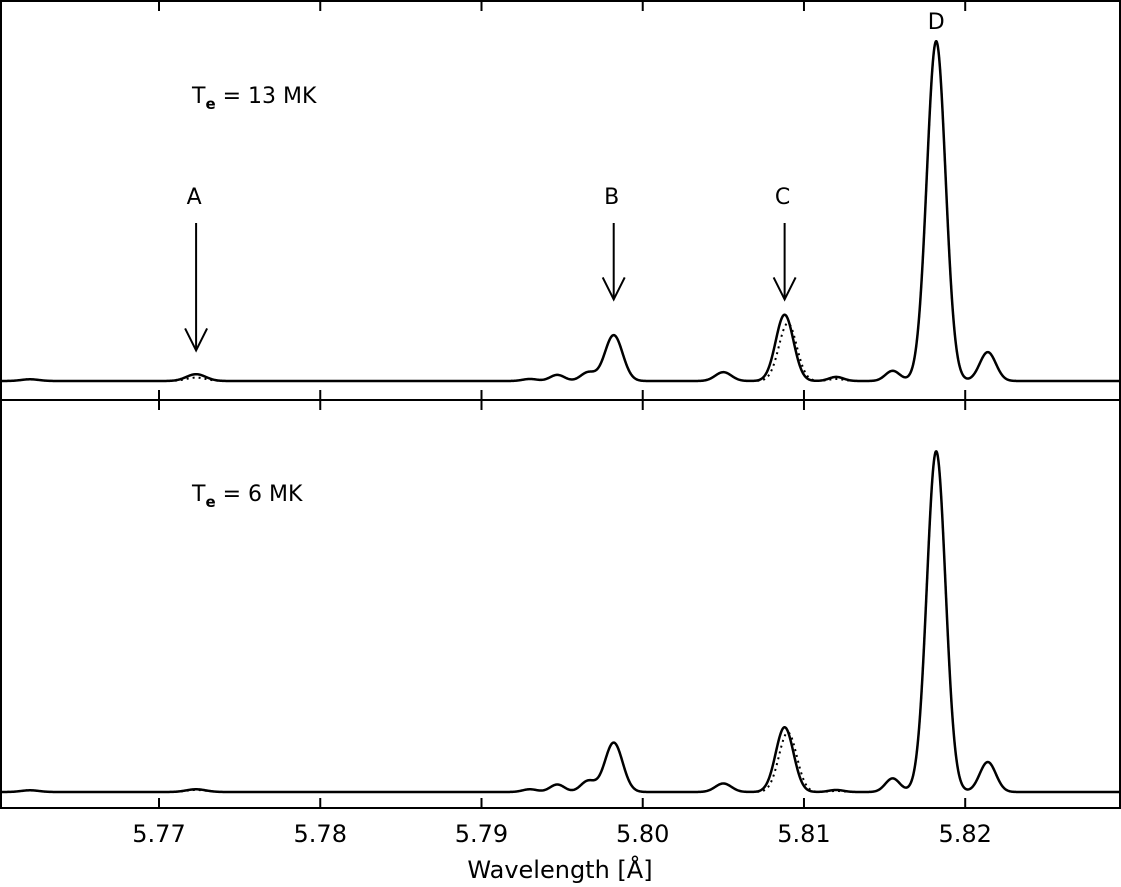 Image resolution: width=1121 pixels, height=887 pixels. What do you see at coordinates (198, 96) in the screenshot?
I see `top-panel-label-t: T` at bounding box center [198, 96].